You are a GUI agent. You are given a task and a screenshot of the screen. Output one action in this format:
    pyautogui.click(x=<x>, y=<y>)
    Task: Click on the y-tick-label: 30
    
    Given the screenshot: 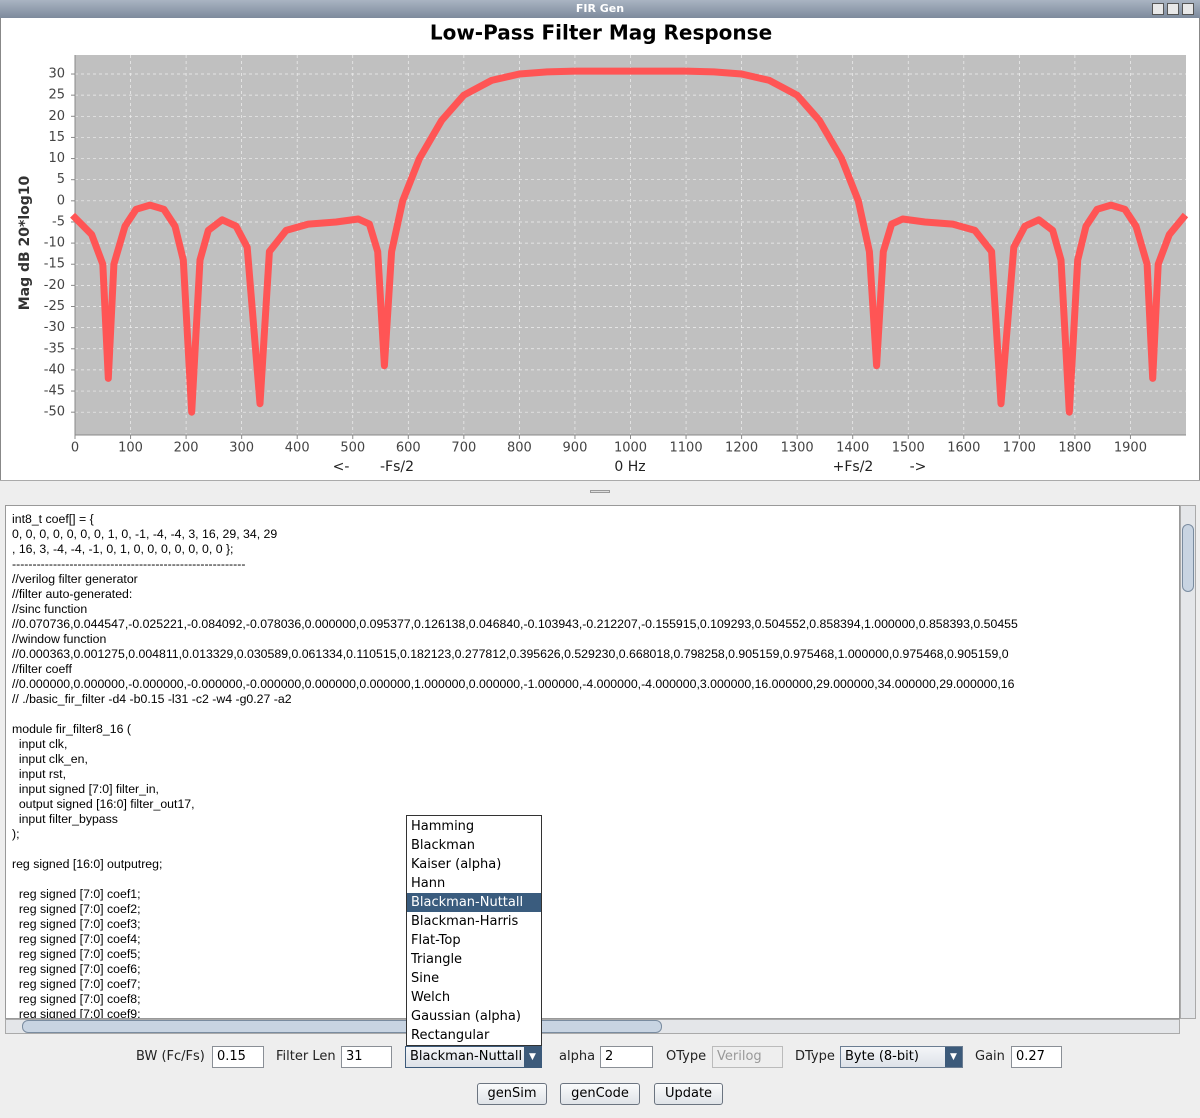 What is the action you would take?
    pyautogui.click(x=56, y=74)
    